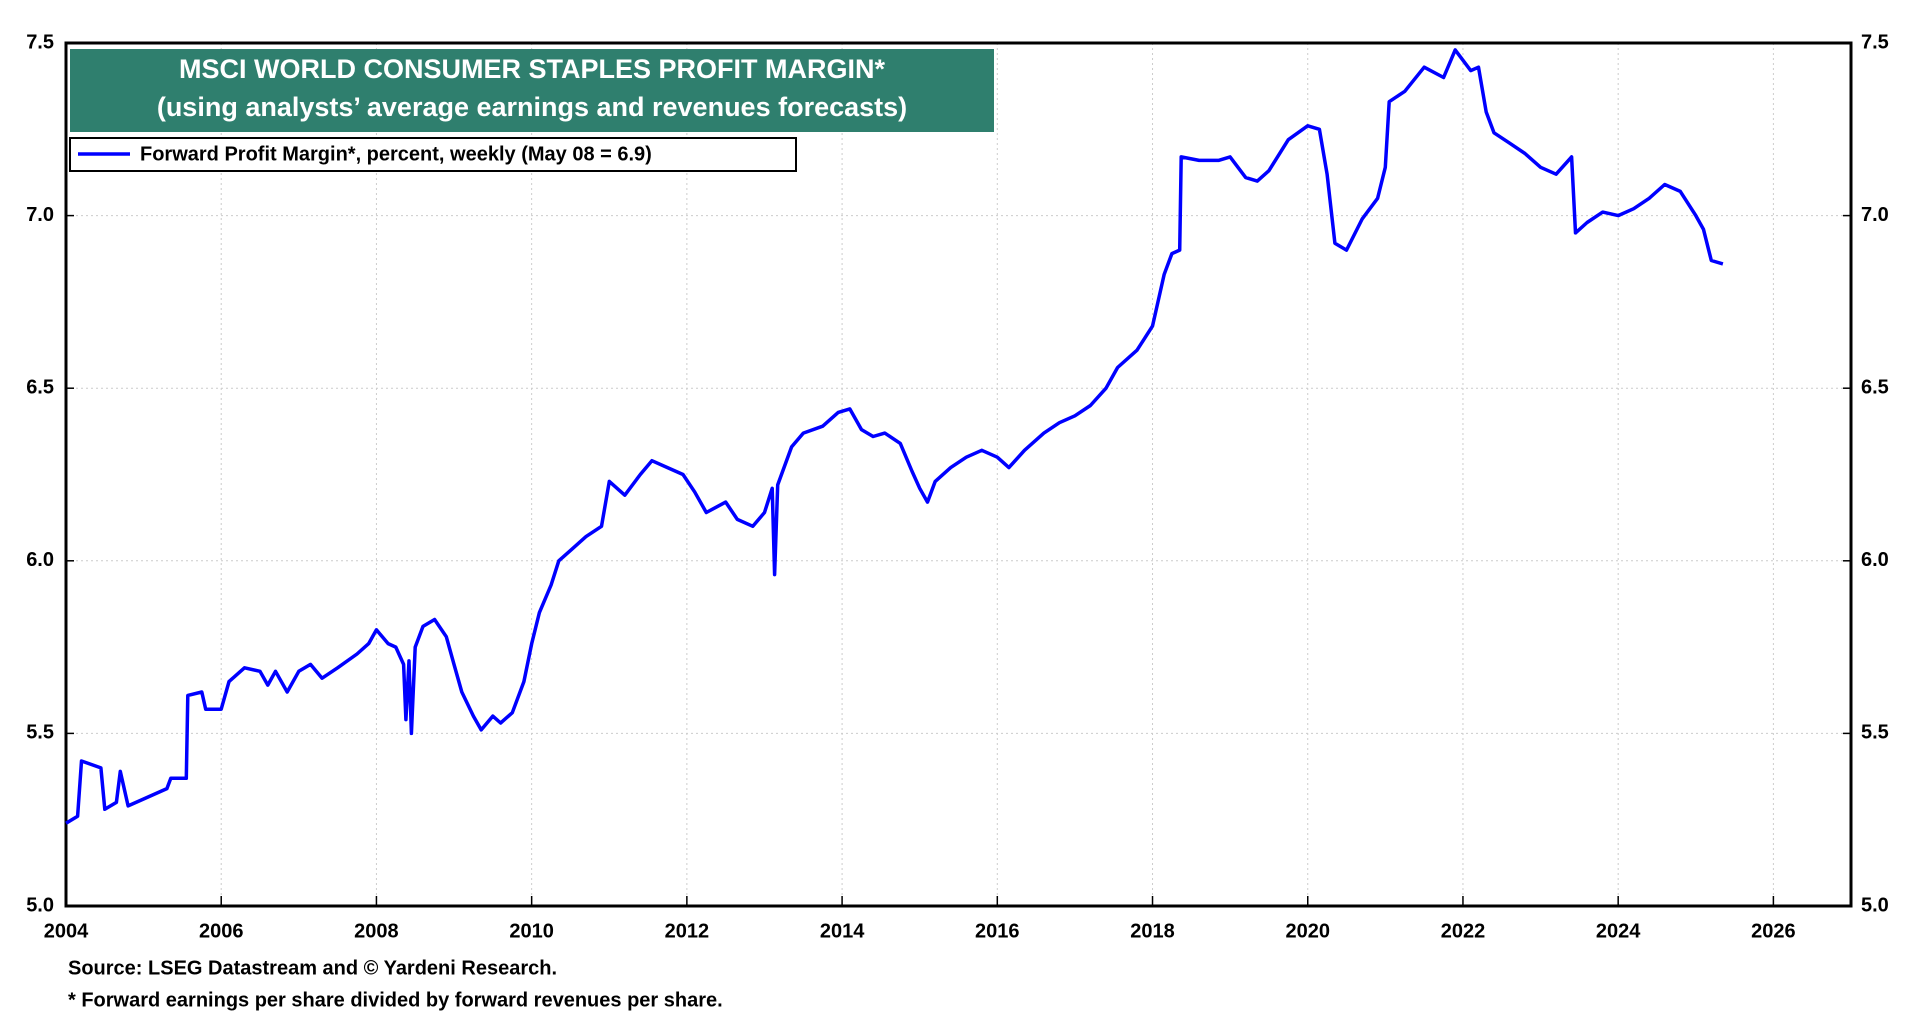  I want to click on x-tick-label: 2020, so click(1307, 931).